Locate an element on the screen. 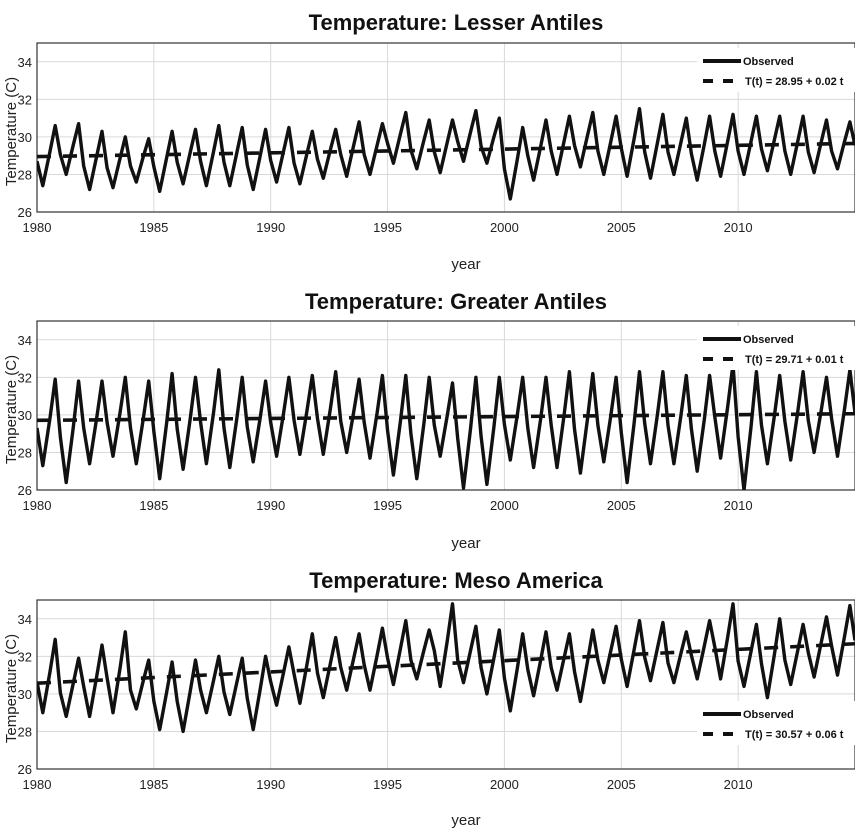 Image resolution: width=855 pixels, height=832 pixels. legend-trend-label: T(t) = 29.71 + 0.01 t is located at coordinates (794, 360).